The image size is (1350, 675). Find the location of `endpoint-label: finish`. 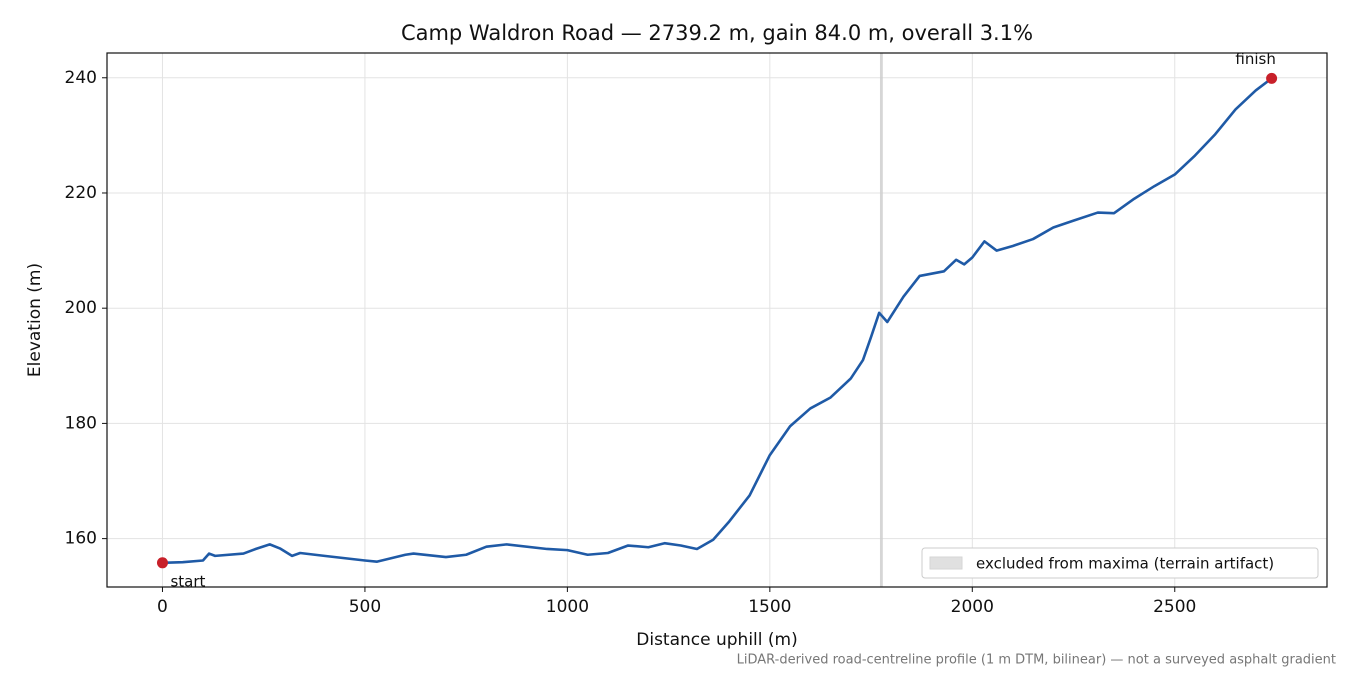

endpoint-label: finish is located at coordinates (1255, 59).